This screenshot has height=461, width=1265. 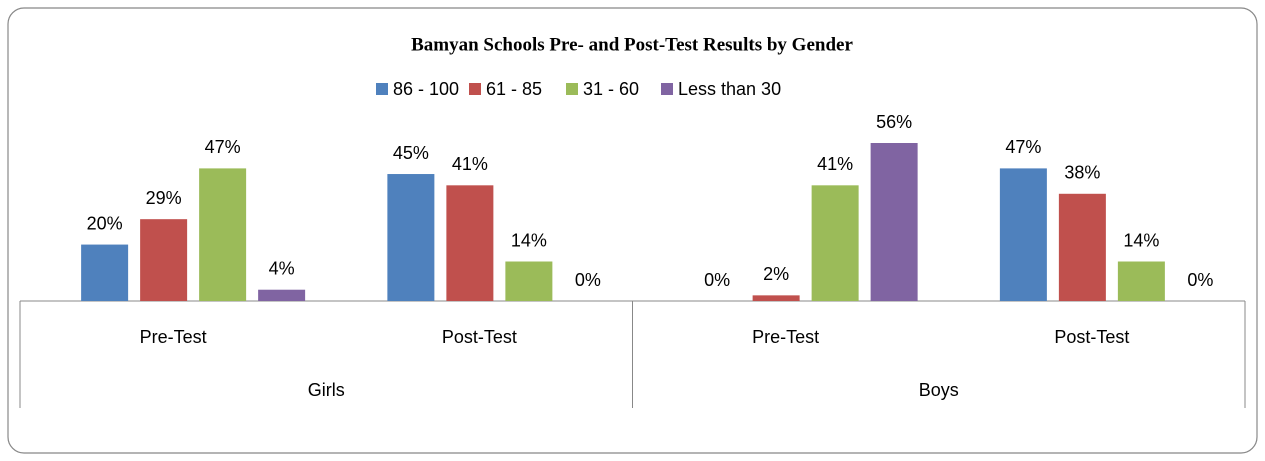 I want to click on data-label: 29%, so click(x=164, y=198).